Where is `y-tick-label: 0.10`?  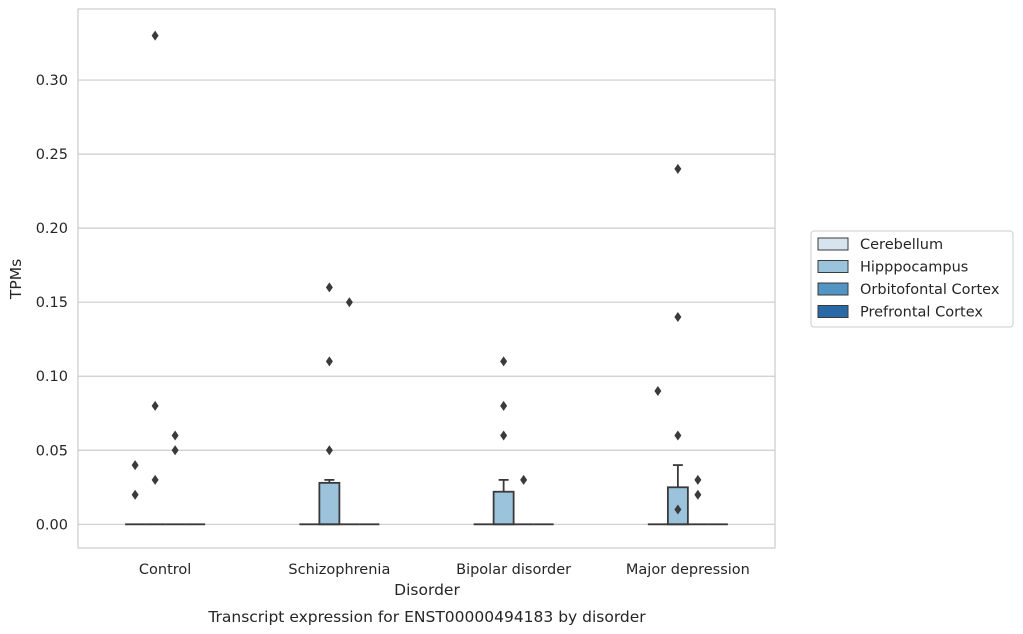 y-tick-label: 0.10 is located at coordinates (52, 377).